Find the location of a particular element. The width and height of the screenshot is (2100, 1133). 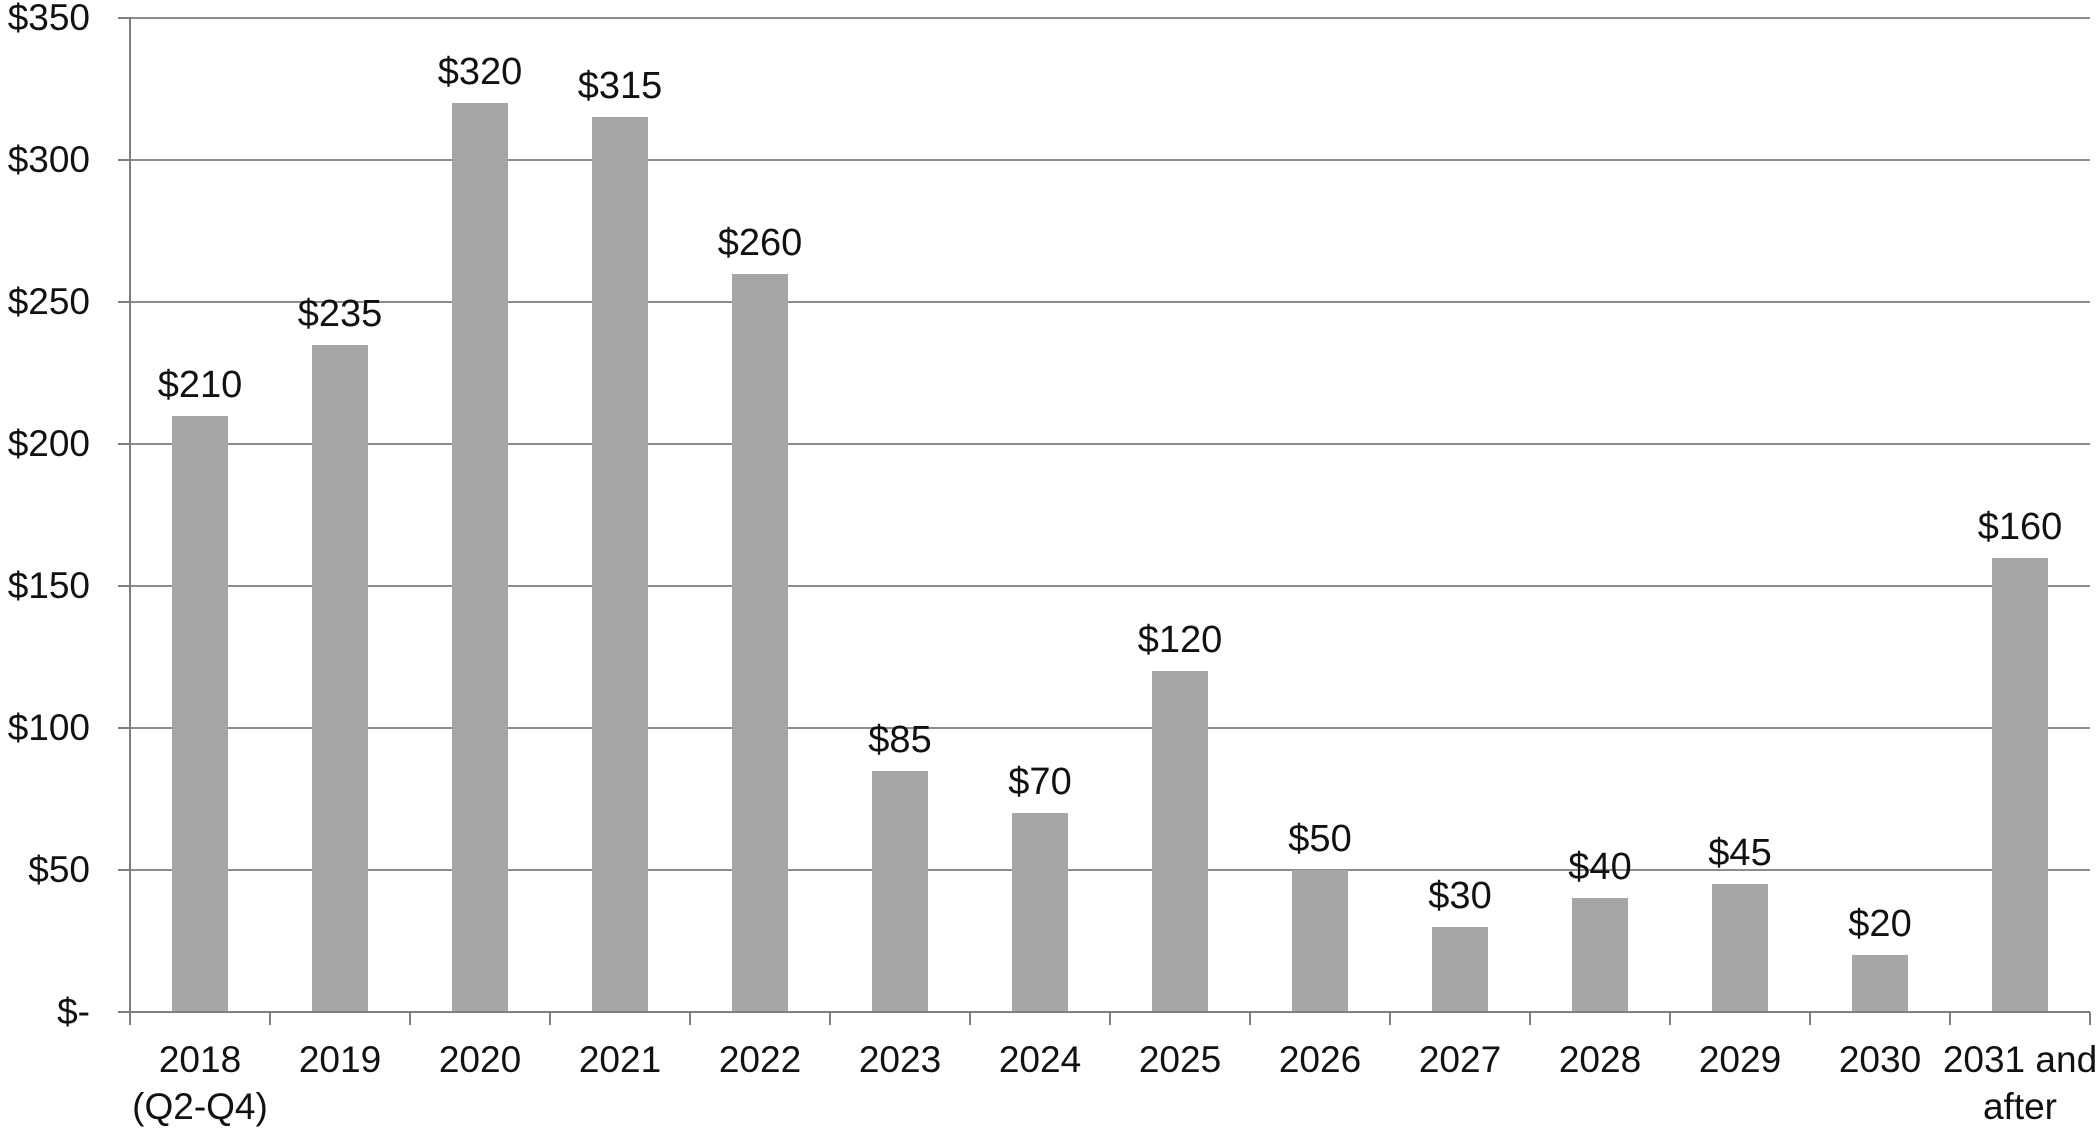

x-axis-category-label-line: 2023 is located at coordinates (900, 1059).